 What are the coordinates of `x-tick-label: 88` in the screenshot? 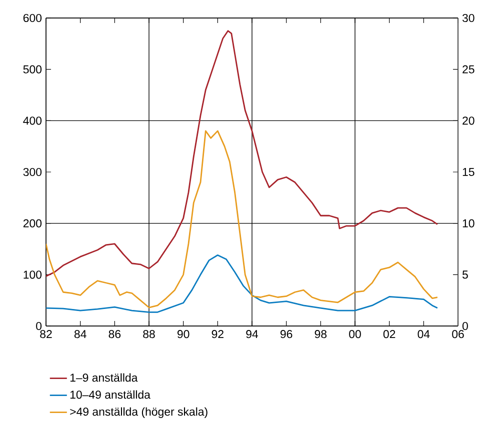 It's located at (149, 334).